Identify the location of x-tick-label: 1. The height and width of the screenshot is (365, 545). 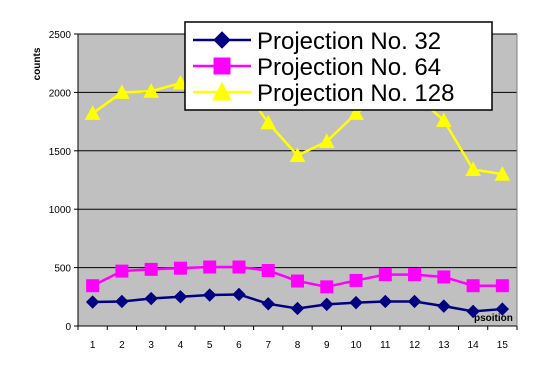
(93, 345).